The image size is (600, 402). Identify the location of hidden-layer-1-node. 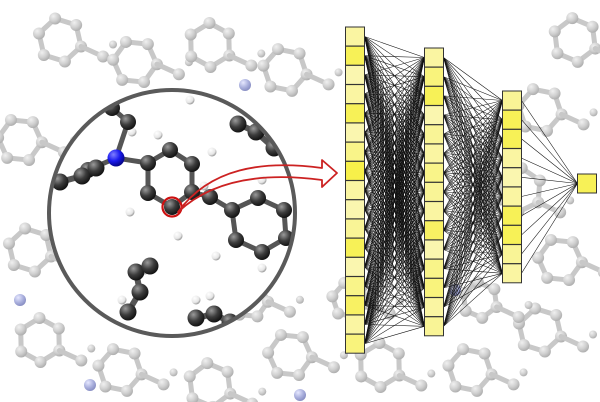
(434, 230).